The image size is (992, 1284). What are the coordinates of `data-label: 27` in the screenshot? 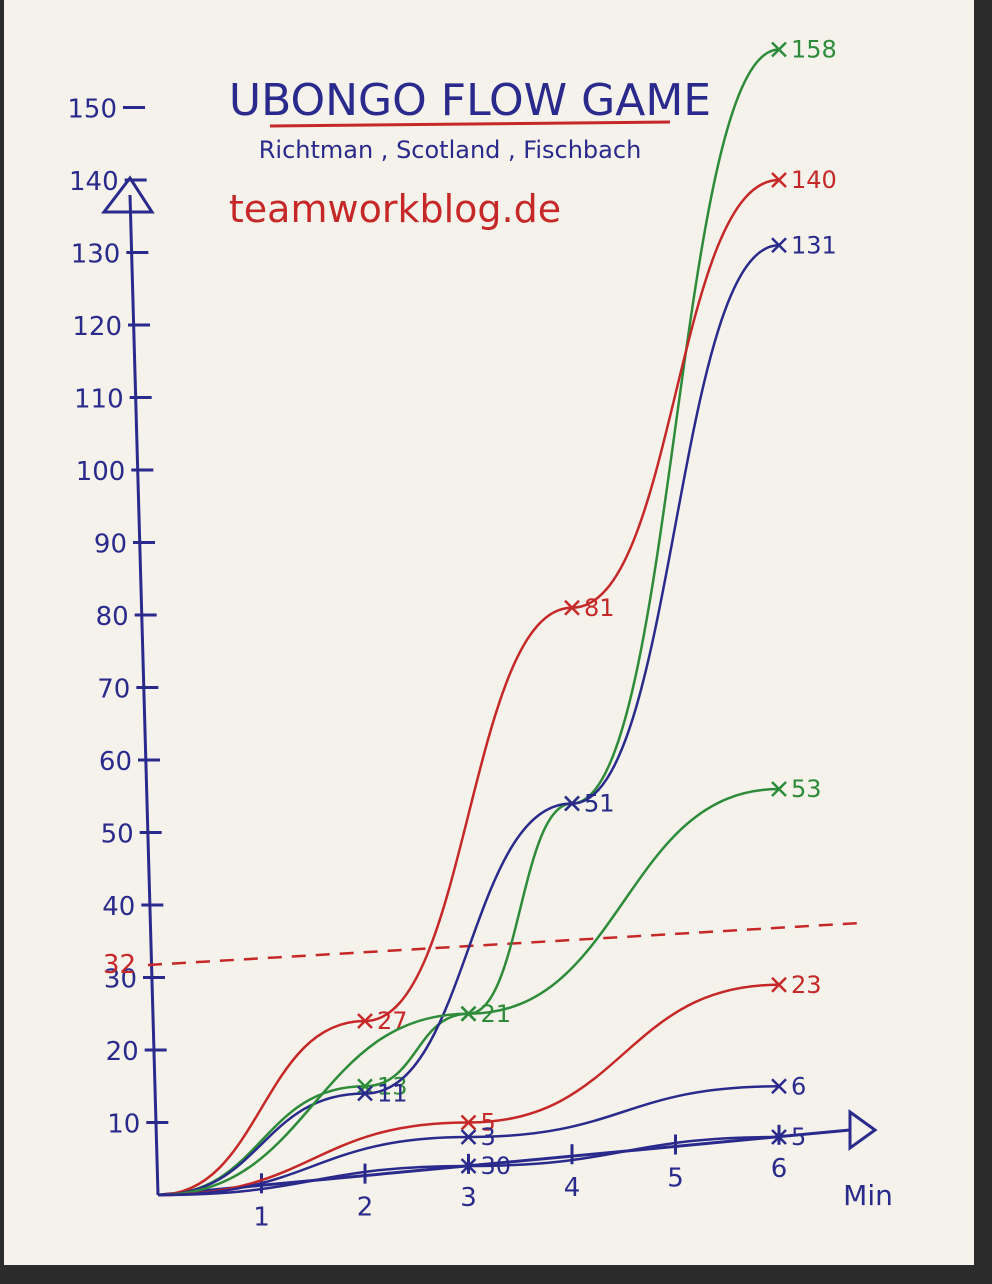 It's located at (392, 1021).